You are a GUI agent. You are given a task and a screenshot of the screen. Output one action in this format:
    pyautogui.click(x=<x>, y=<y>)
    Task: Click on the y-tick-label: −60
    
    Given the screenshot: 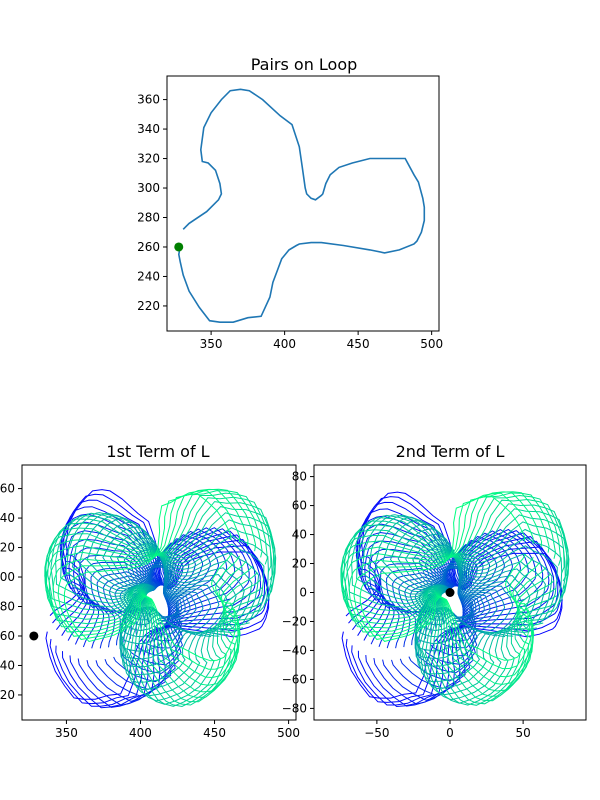 What is the action you would take?
    pyautogui.click(x=294, y=679)
    